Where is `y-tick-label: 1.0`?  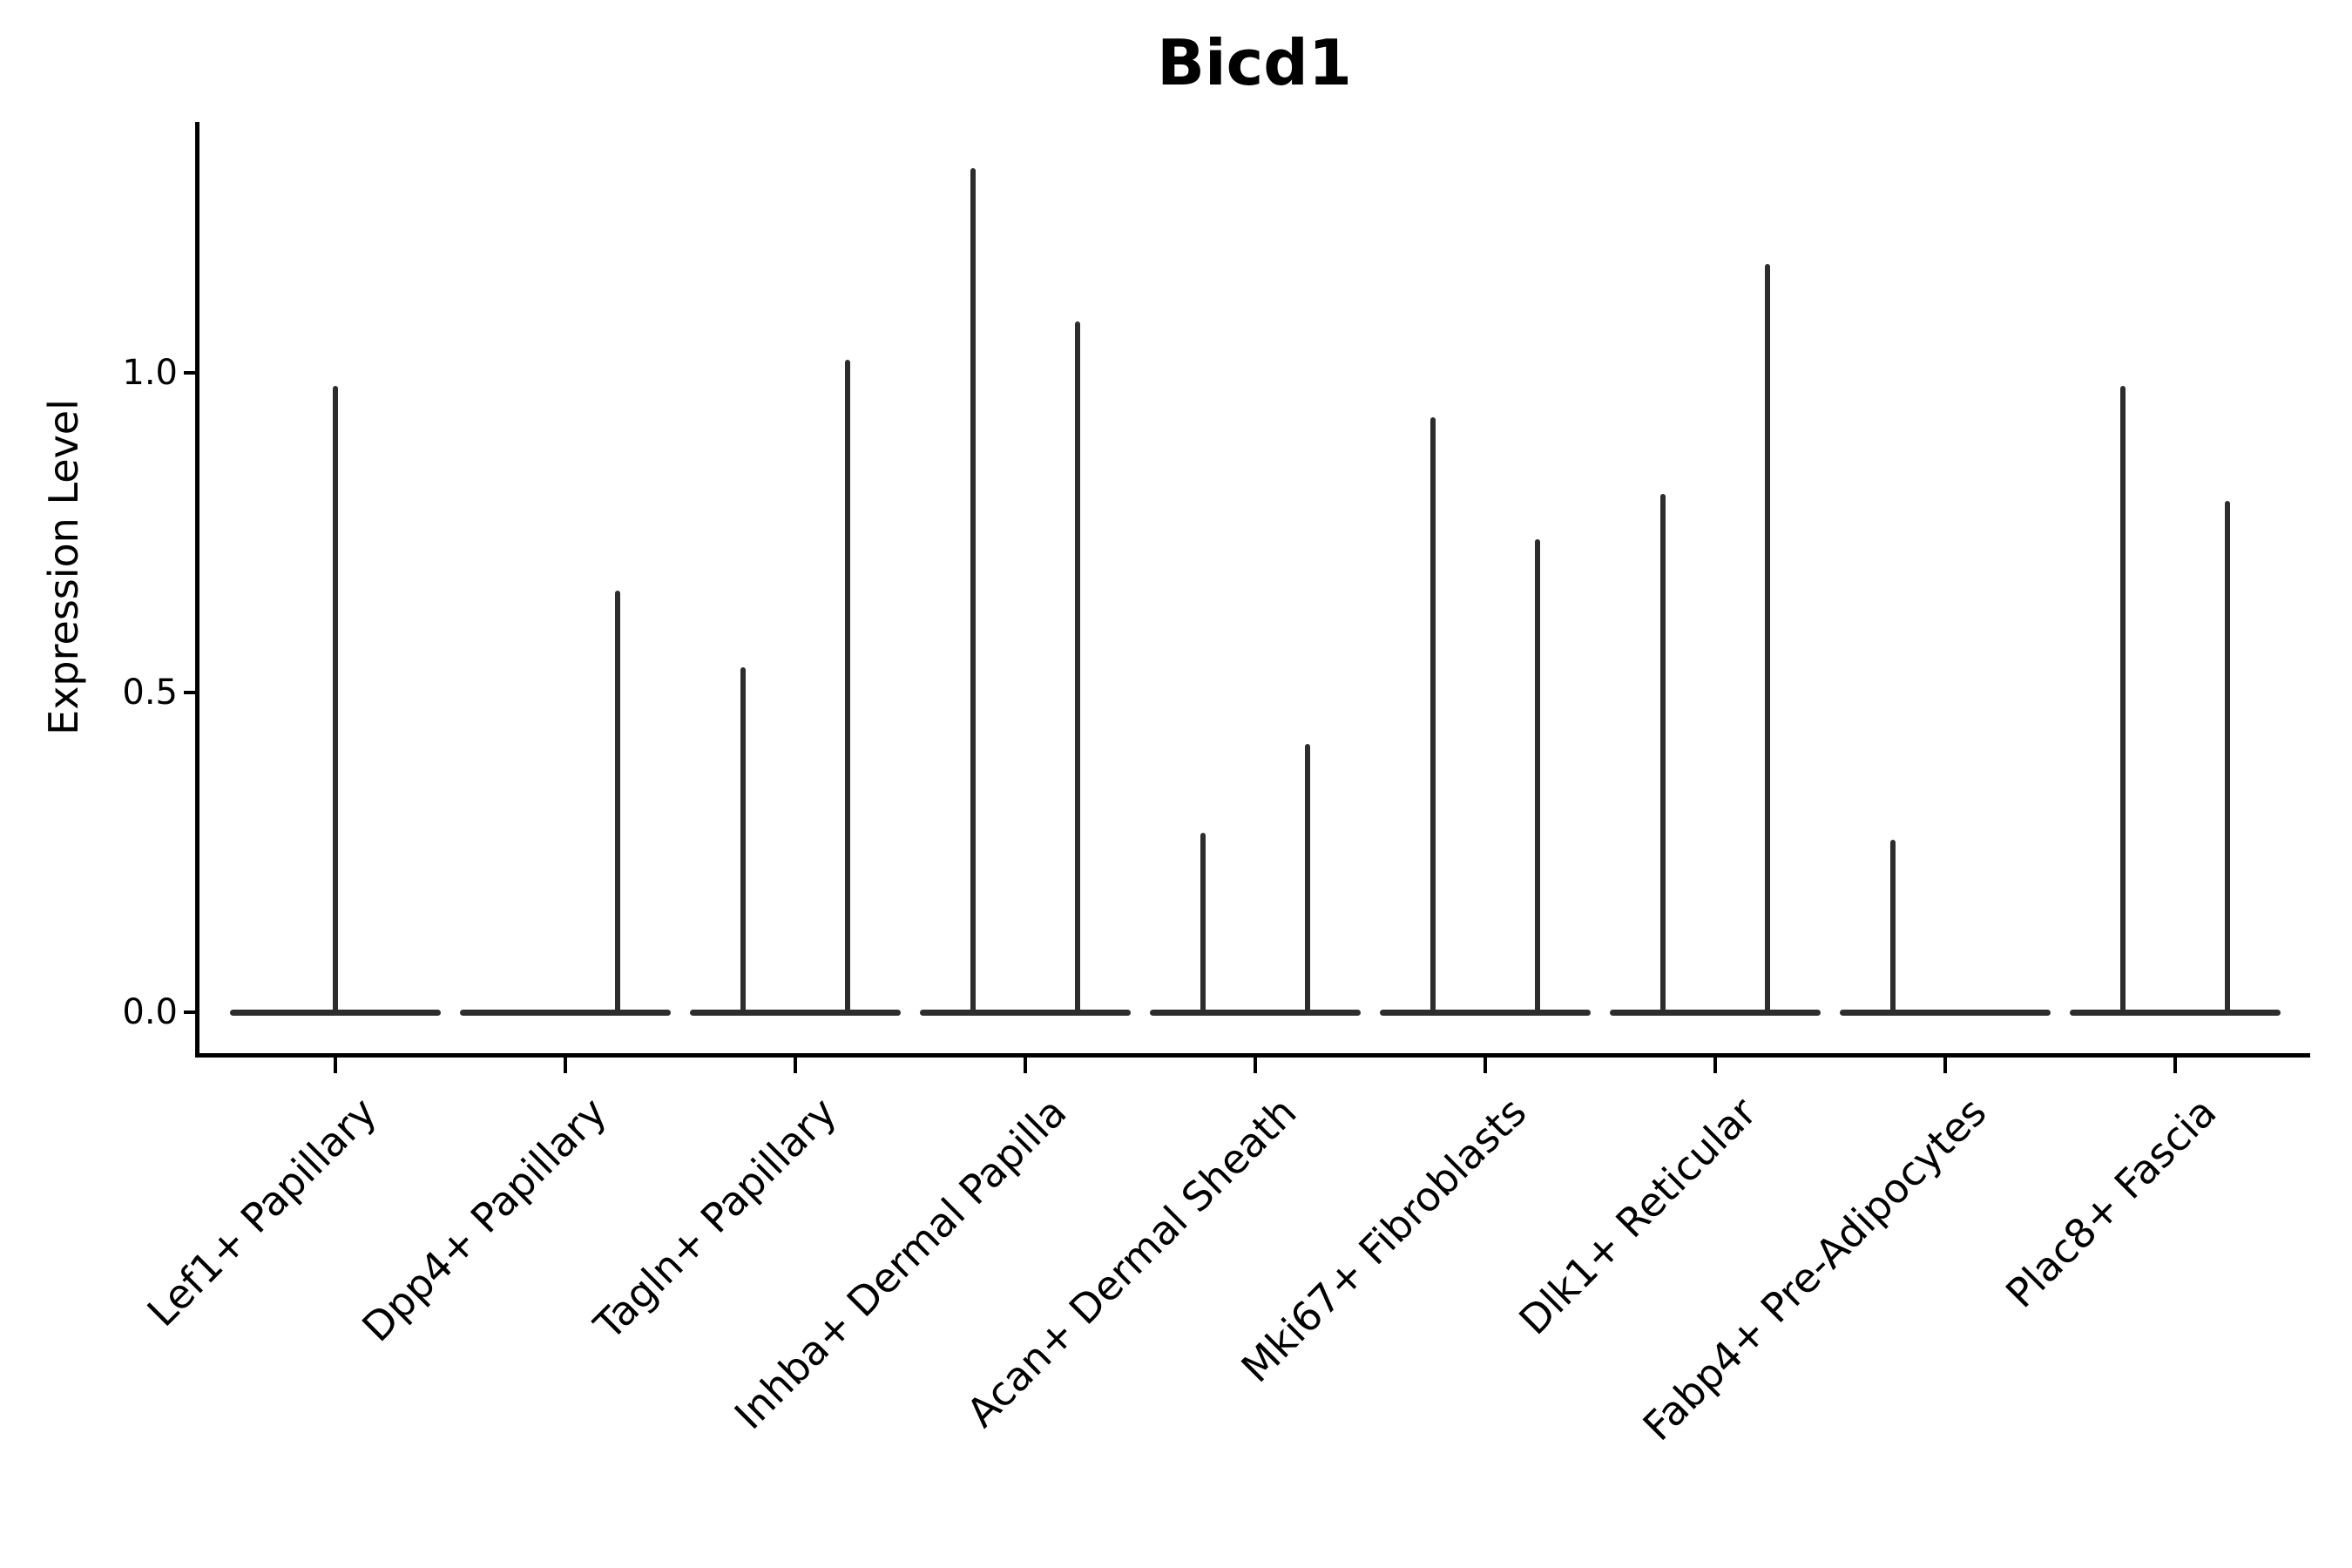
y-tick-label: 1.0 is located at coordinates (150, 373).